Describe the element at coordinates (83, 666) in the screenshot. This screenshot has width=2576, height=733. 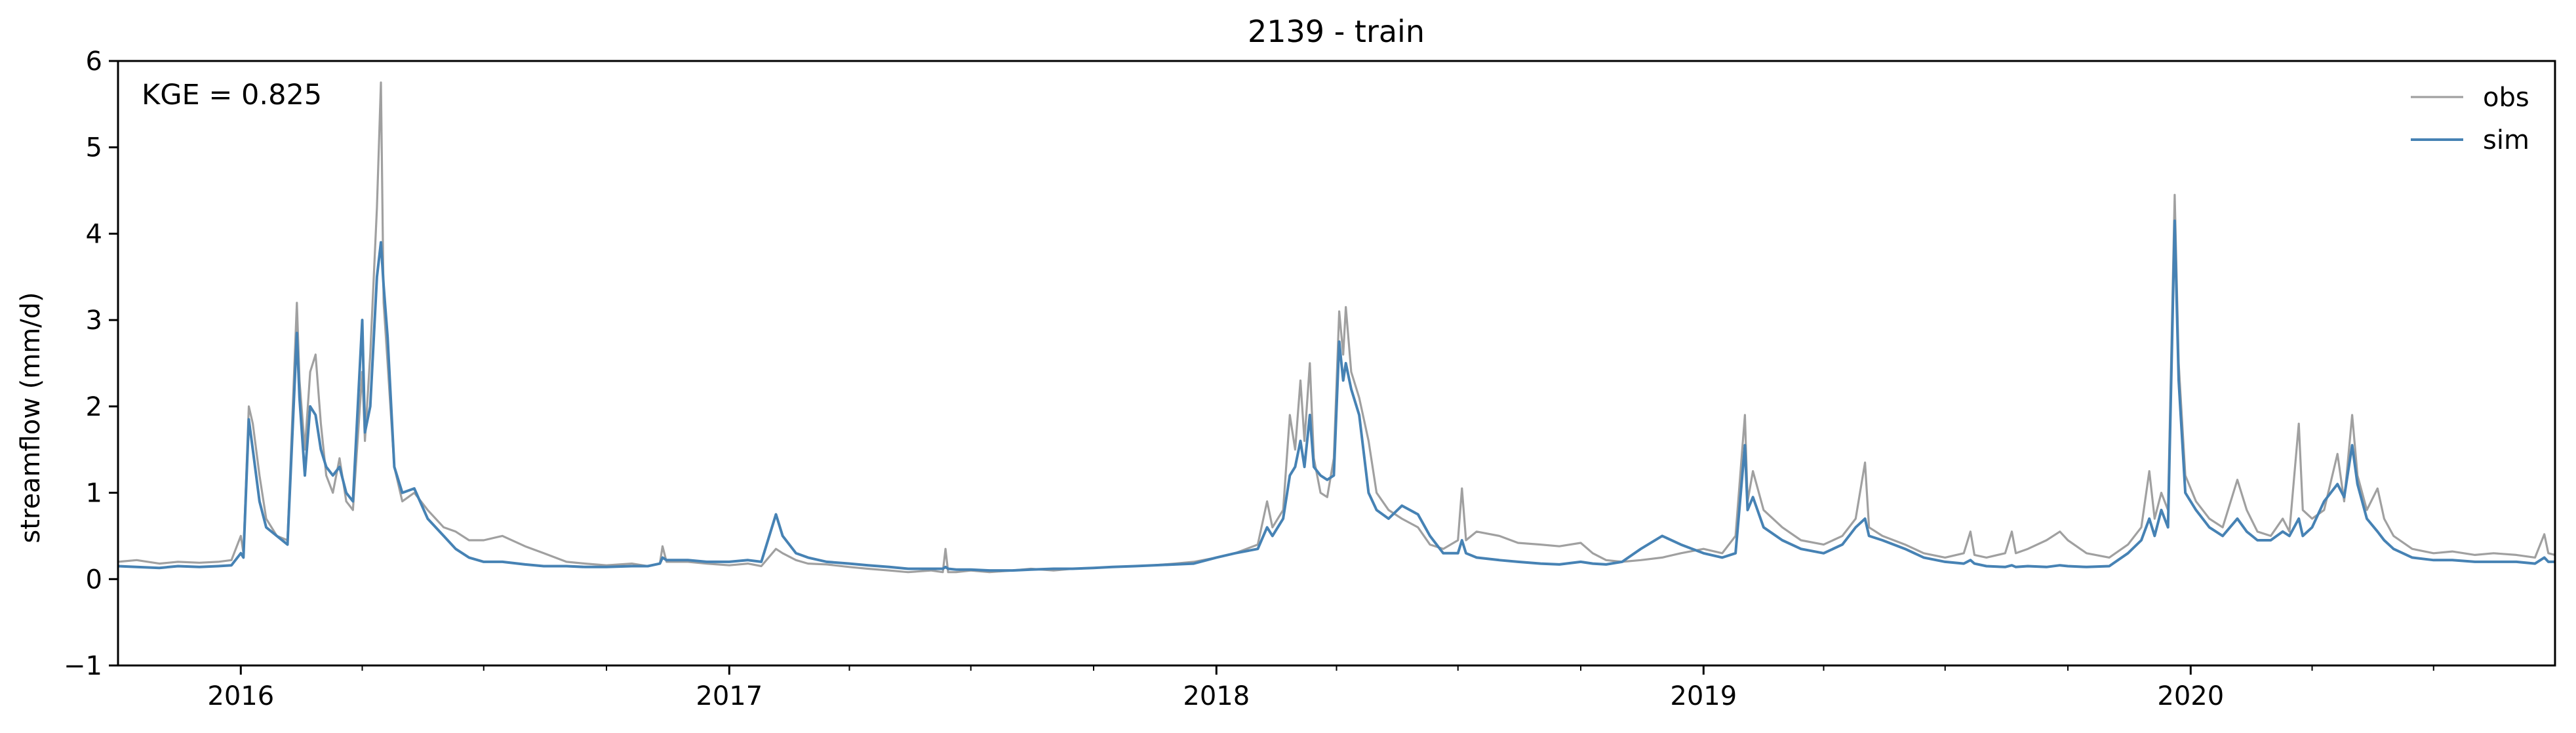
I see `y-tick-label: −1` at that location.